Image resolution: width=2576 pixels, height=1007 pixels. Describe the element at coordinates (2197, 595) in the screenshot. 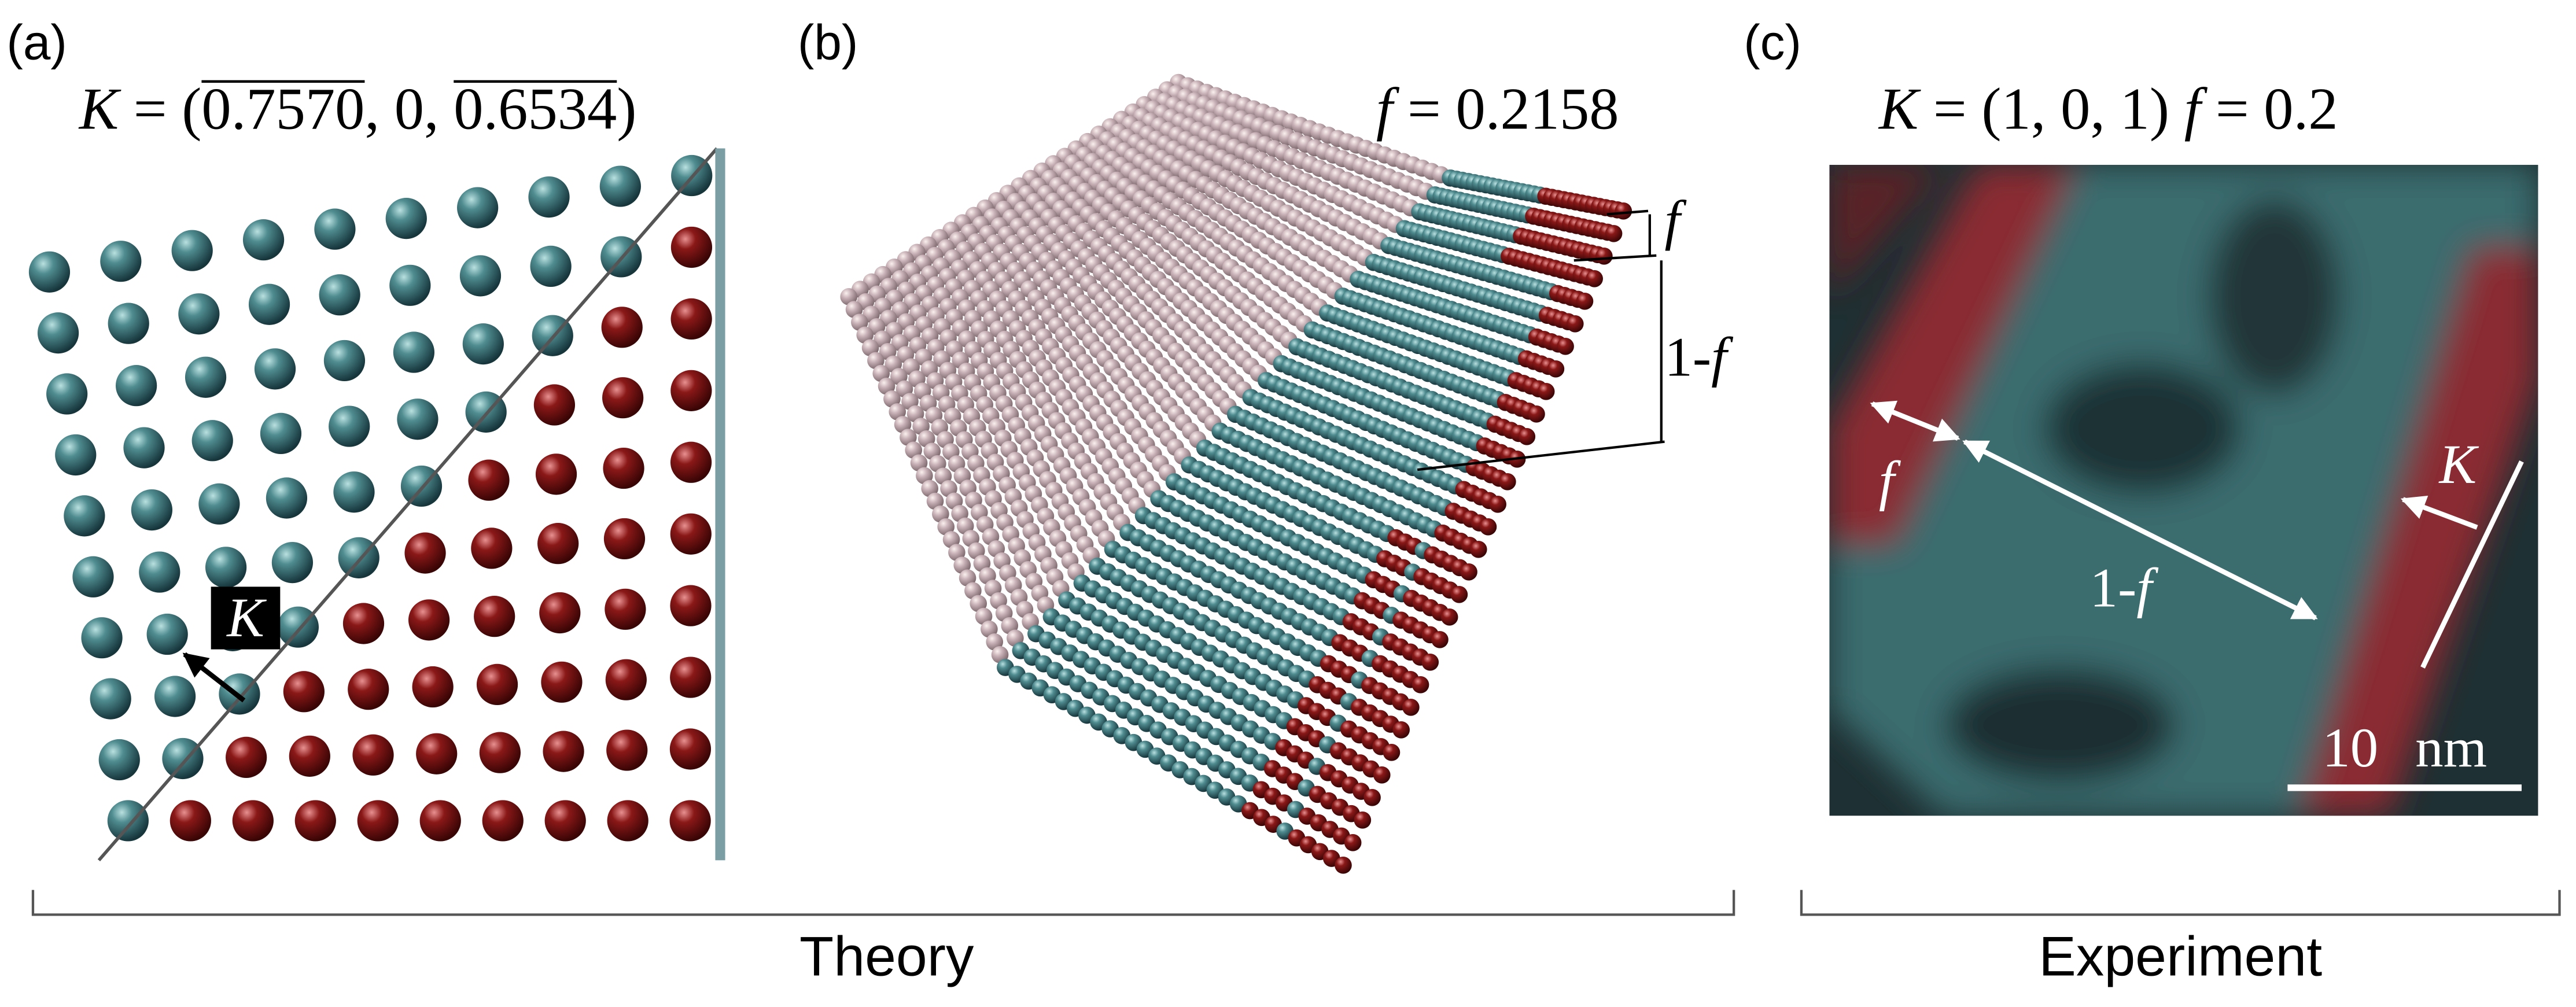

I see `annotation-arrows` at that location.